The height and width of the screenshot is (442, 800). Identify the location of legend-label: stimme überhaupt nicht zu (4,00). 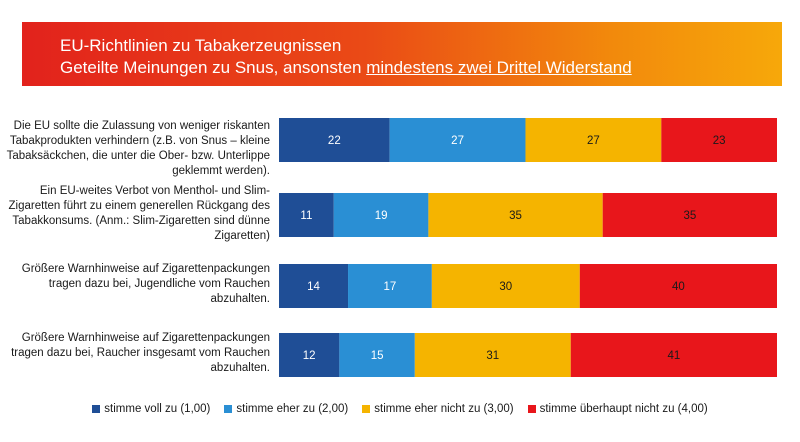
(623, 409).